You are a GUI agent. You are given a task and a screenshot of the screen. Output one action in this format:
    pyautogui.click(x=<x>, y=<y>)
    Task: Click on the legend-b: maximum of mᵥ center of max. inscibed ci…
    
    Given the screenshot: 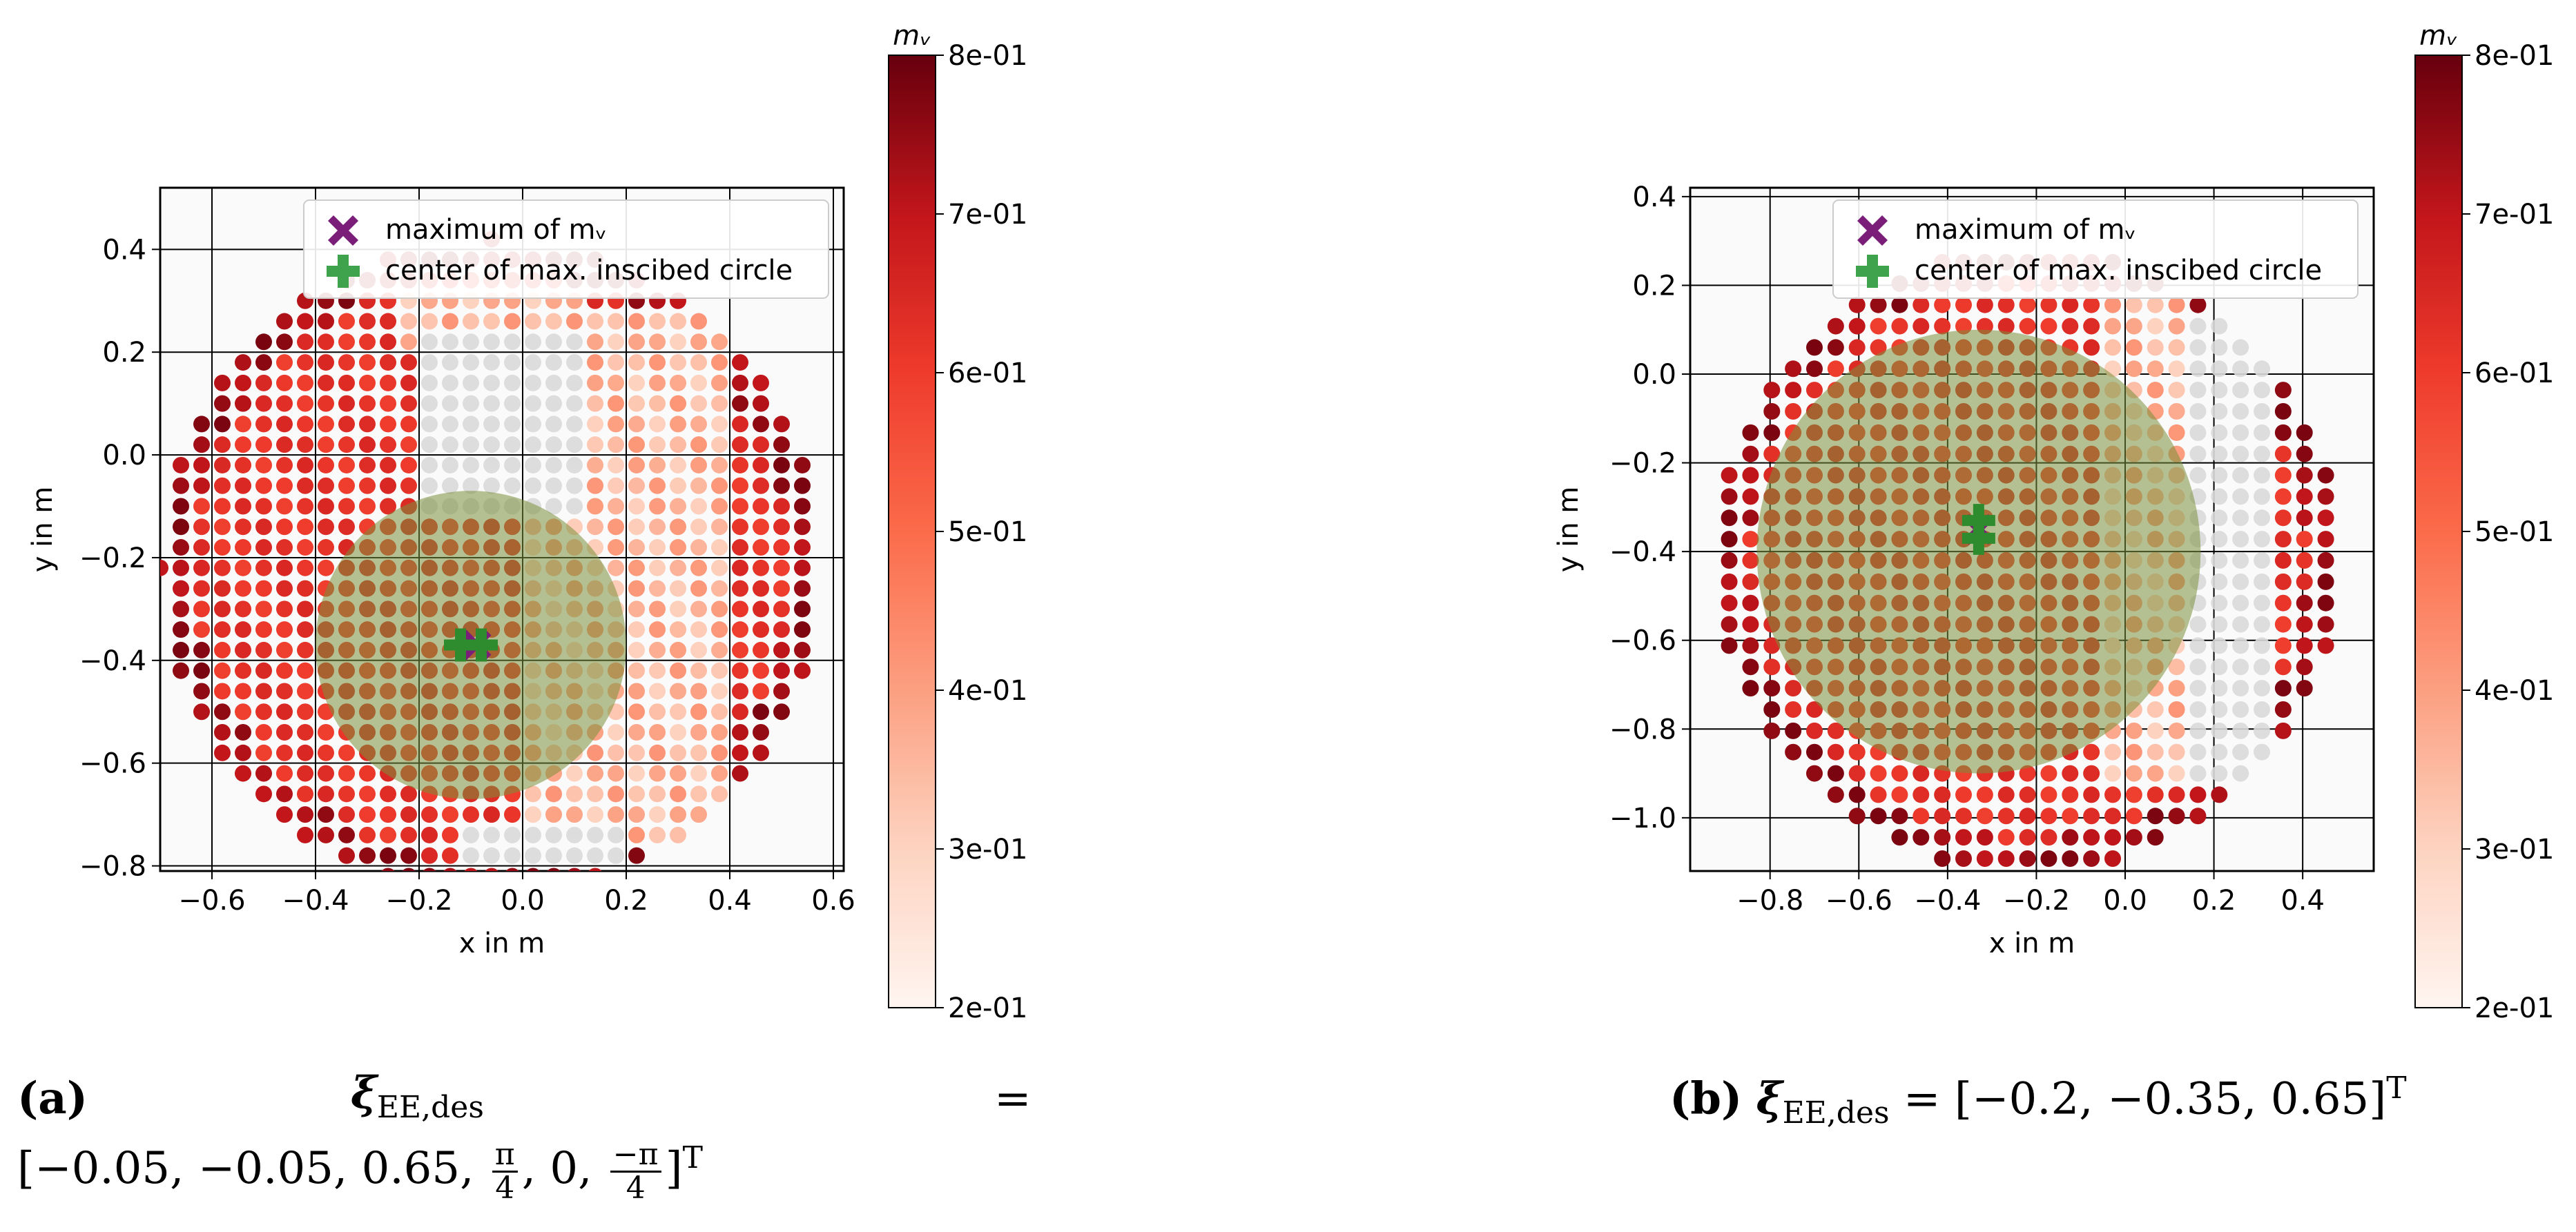 What is the action you would take?
    pyautogui.click(x=2095, y=249)
    